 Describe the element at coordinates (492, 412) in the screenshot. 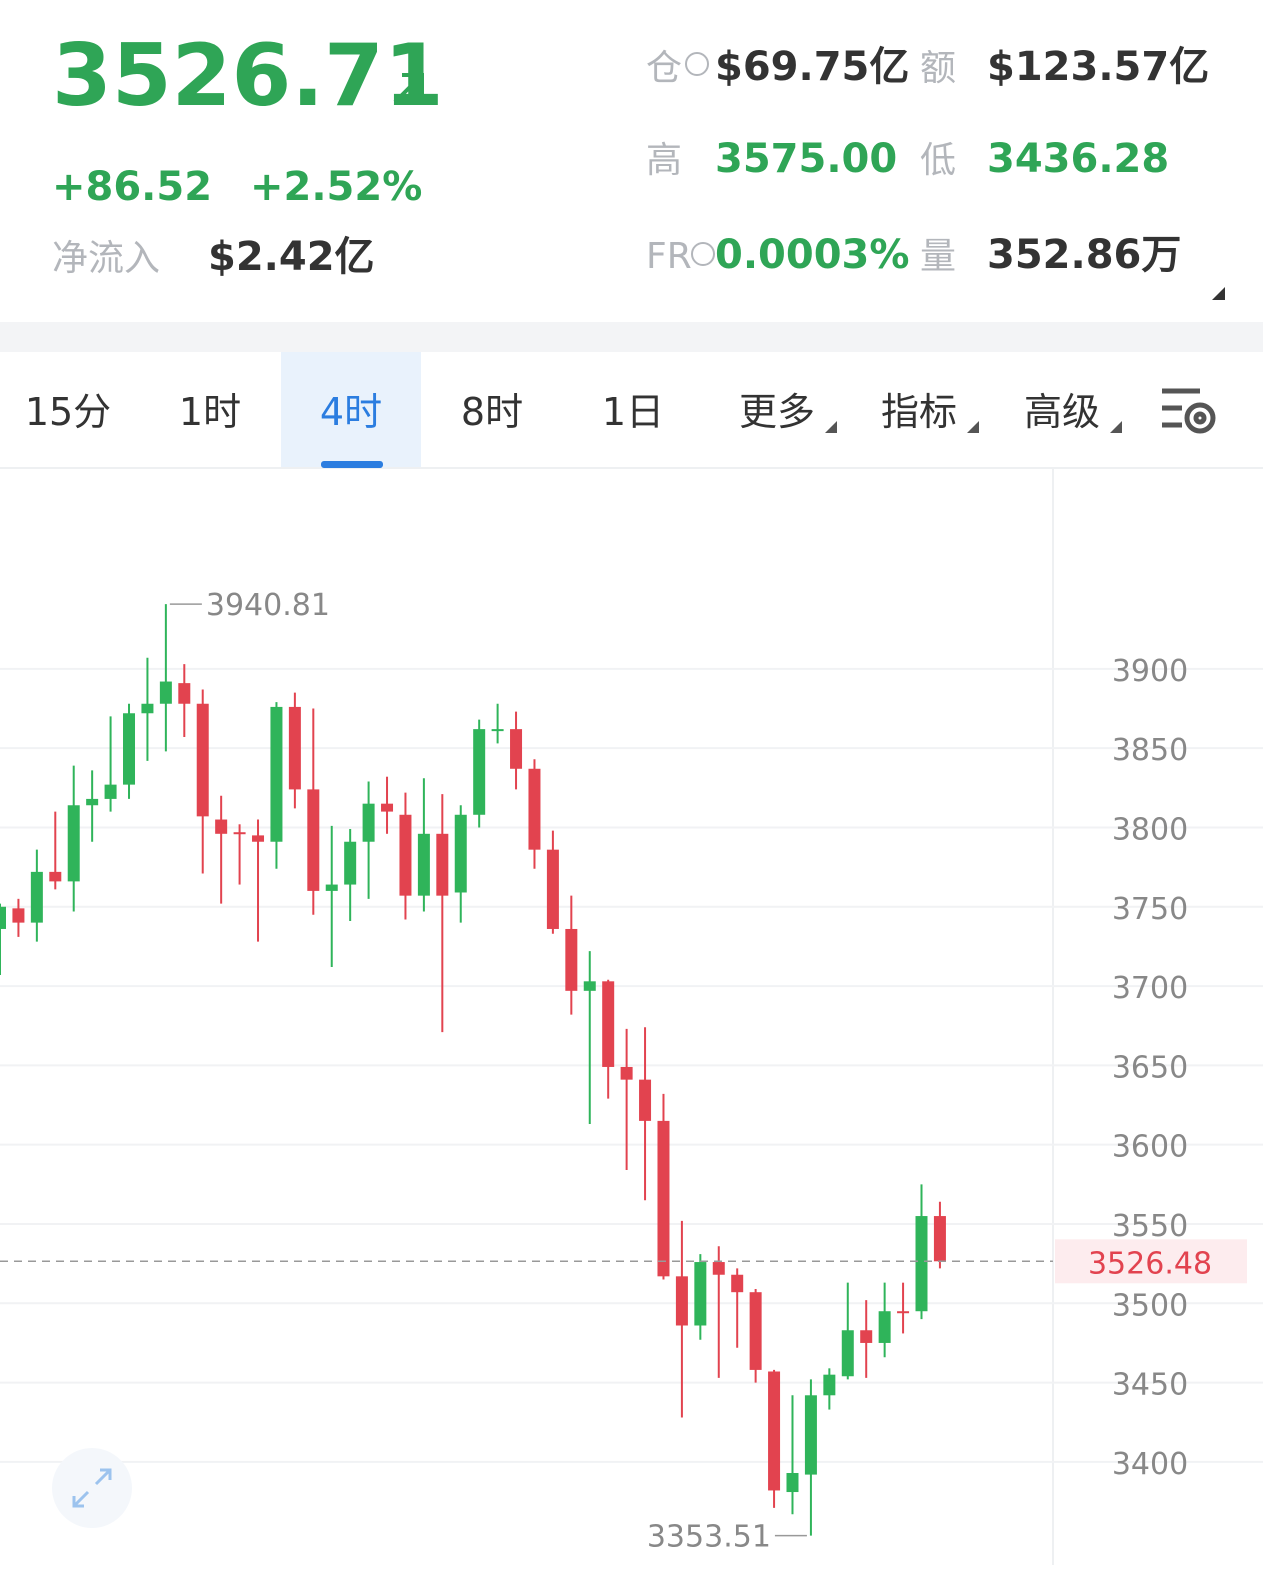

I see `tab: 8时` at that location.